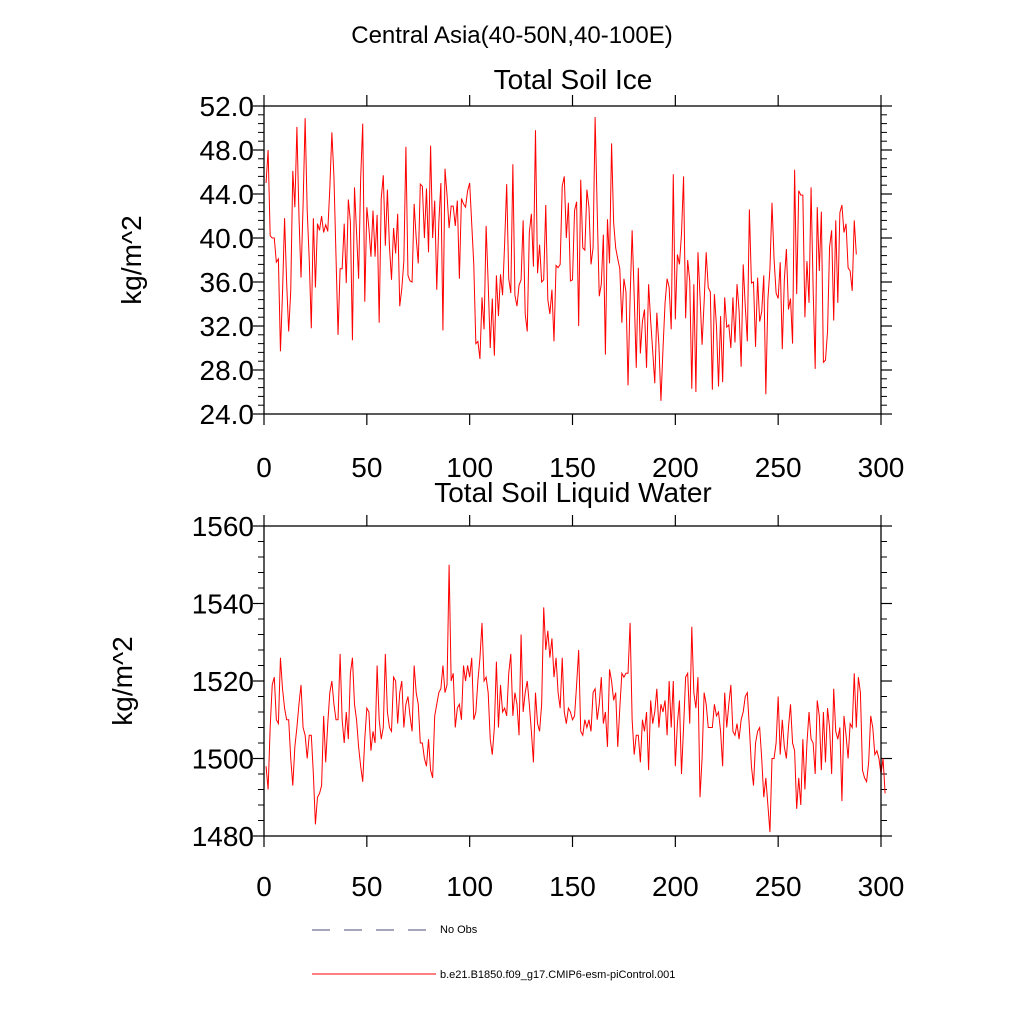 The width and height of the screenshot is (1024, 1024). Describe the element at coordinates (512, 35) in the screenshot. I see `figure-title: Central Asia(40-50N,40-100E)` at that location.